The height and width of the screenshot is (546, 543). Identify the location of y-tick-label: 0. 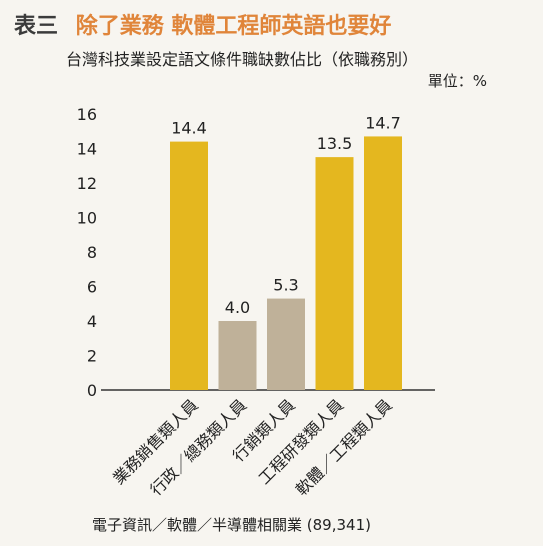
(92, 390).